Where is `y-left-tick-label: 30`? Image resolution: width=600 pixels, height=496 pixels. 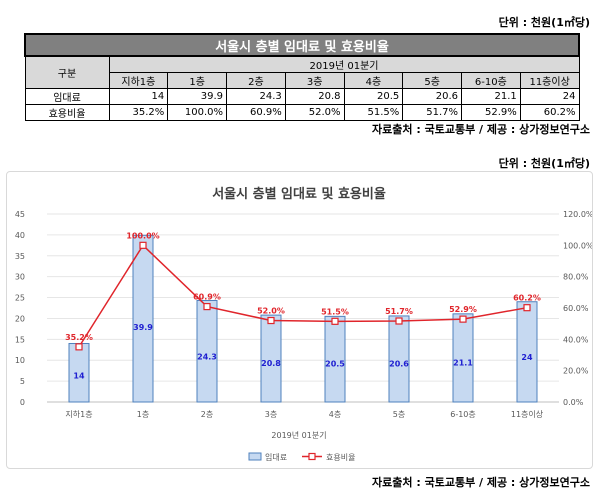
y-left-tick-label: 30 is located at coordinates (20, 277).